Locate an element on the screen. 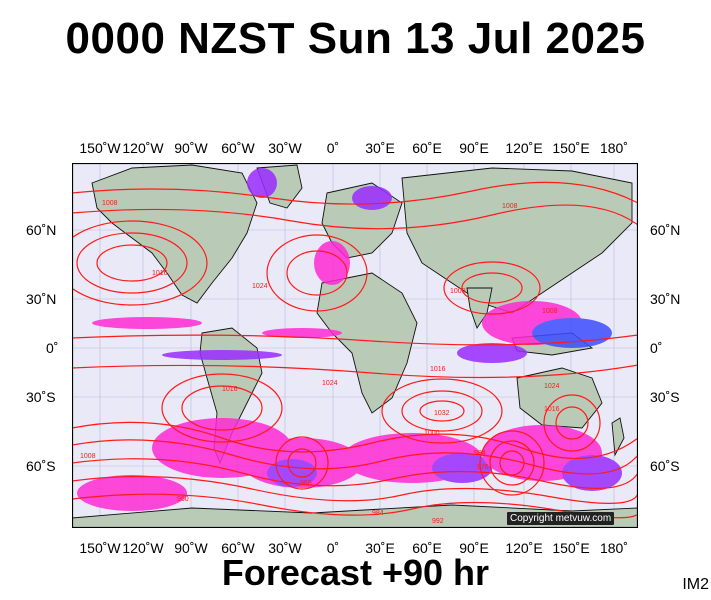 This screenshot has width=711, height=600. lon-tick-bottom: 30˚E is located at coordinates (380, 548).